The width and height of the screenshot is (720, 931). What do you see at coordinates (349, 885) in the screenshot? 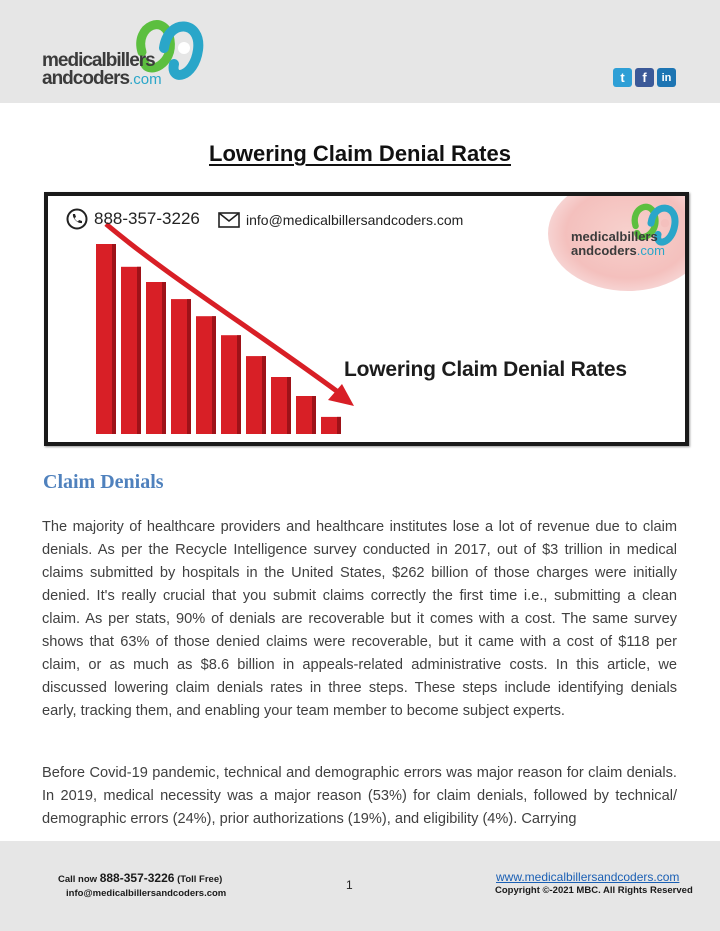
I see `page-number: 1` at bounding box center [349, 885].